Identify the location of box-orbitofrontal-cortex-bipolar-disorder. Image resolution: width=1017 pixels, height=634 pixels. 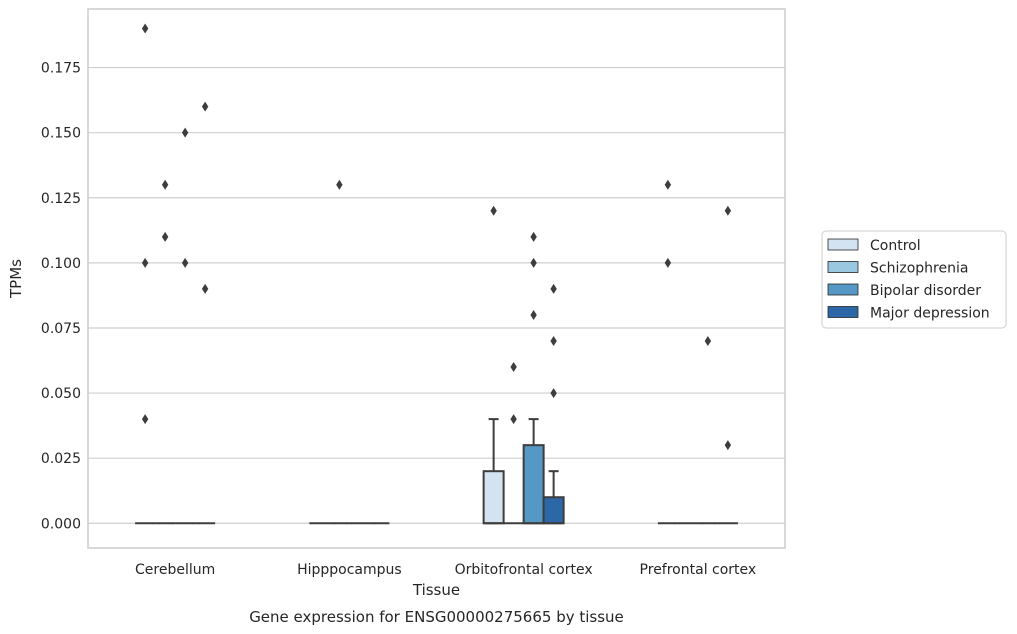
(533, 471).